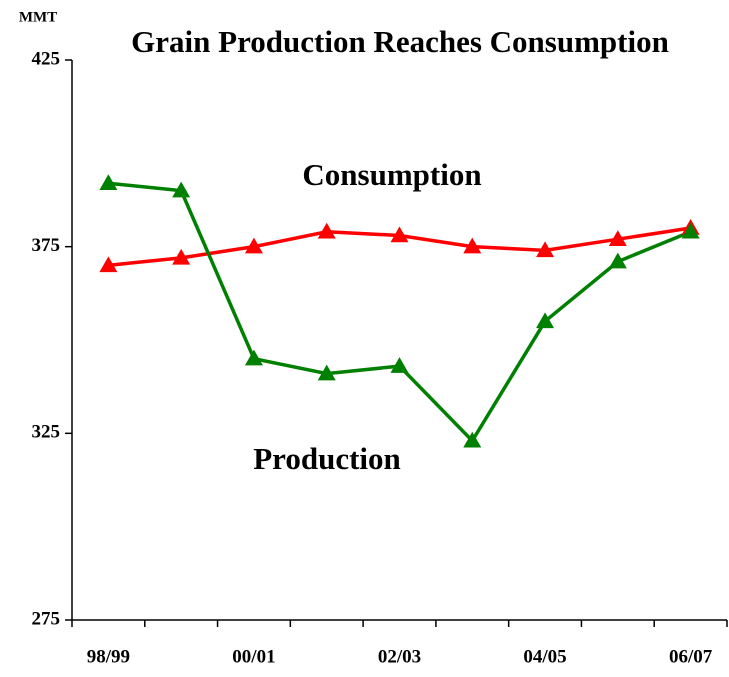 The image size is (729, 677). What do you see at coordinates (399, 656) in the screenshot?
I see `x-tick-label: 02/03` at bounding box center [399, 656].